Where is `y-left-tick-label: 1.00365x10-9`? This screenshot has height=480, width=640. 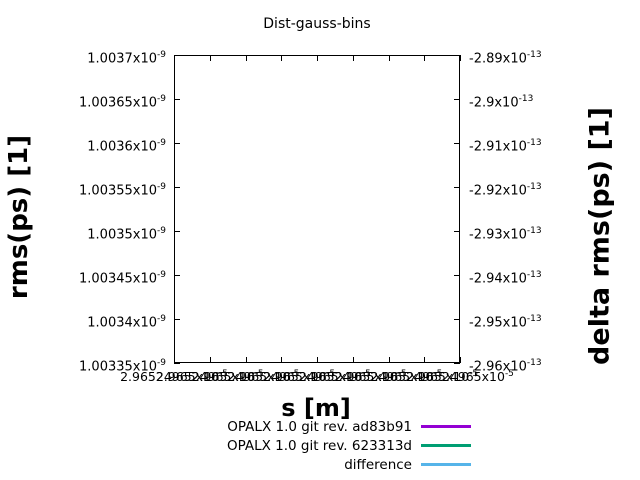 y-left-tick-label: 1.00365x10-9 is located at coordinates (122, 102).